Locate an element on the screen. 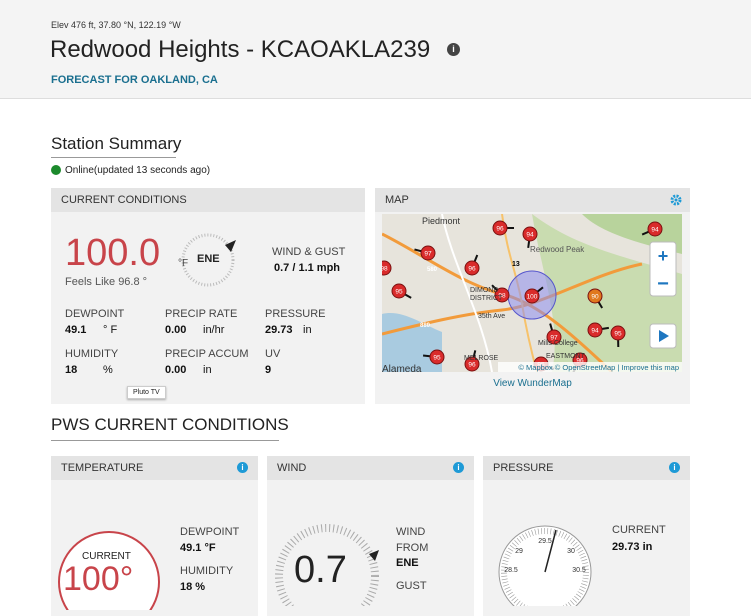  dewpoint-value: 49.1 °F is located at coordinates (198, 548).